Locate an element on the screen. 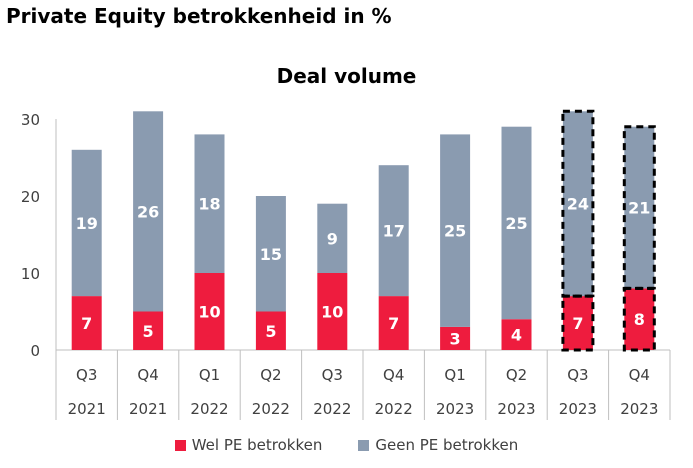 This screenshot has height=468, width=693. chart-legend: Wel PE betrokken Geen PE betrokken is located at coordinates (346, 445).